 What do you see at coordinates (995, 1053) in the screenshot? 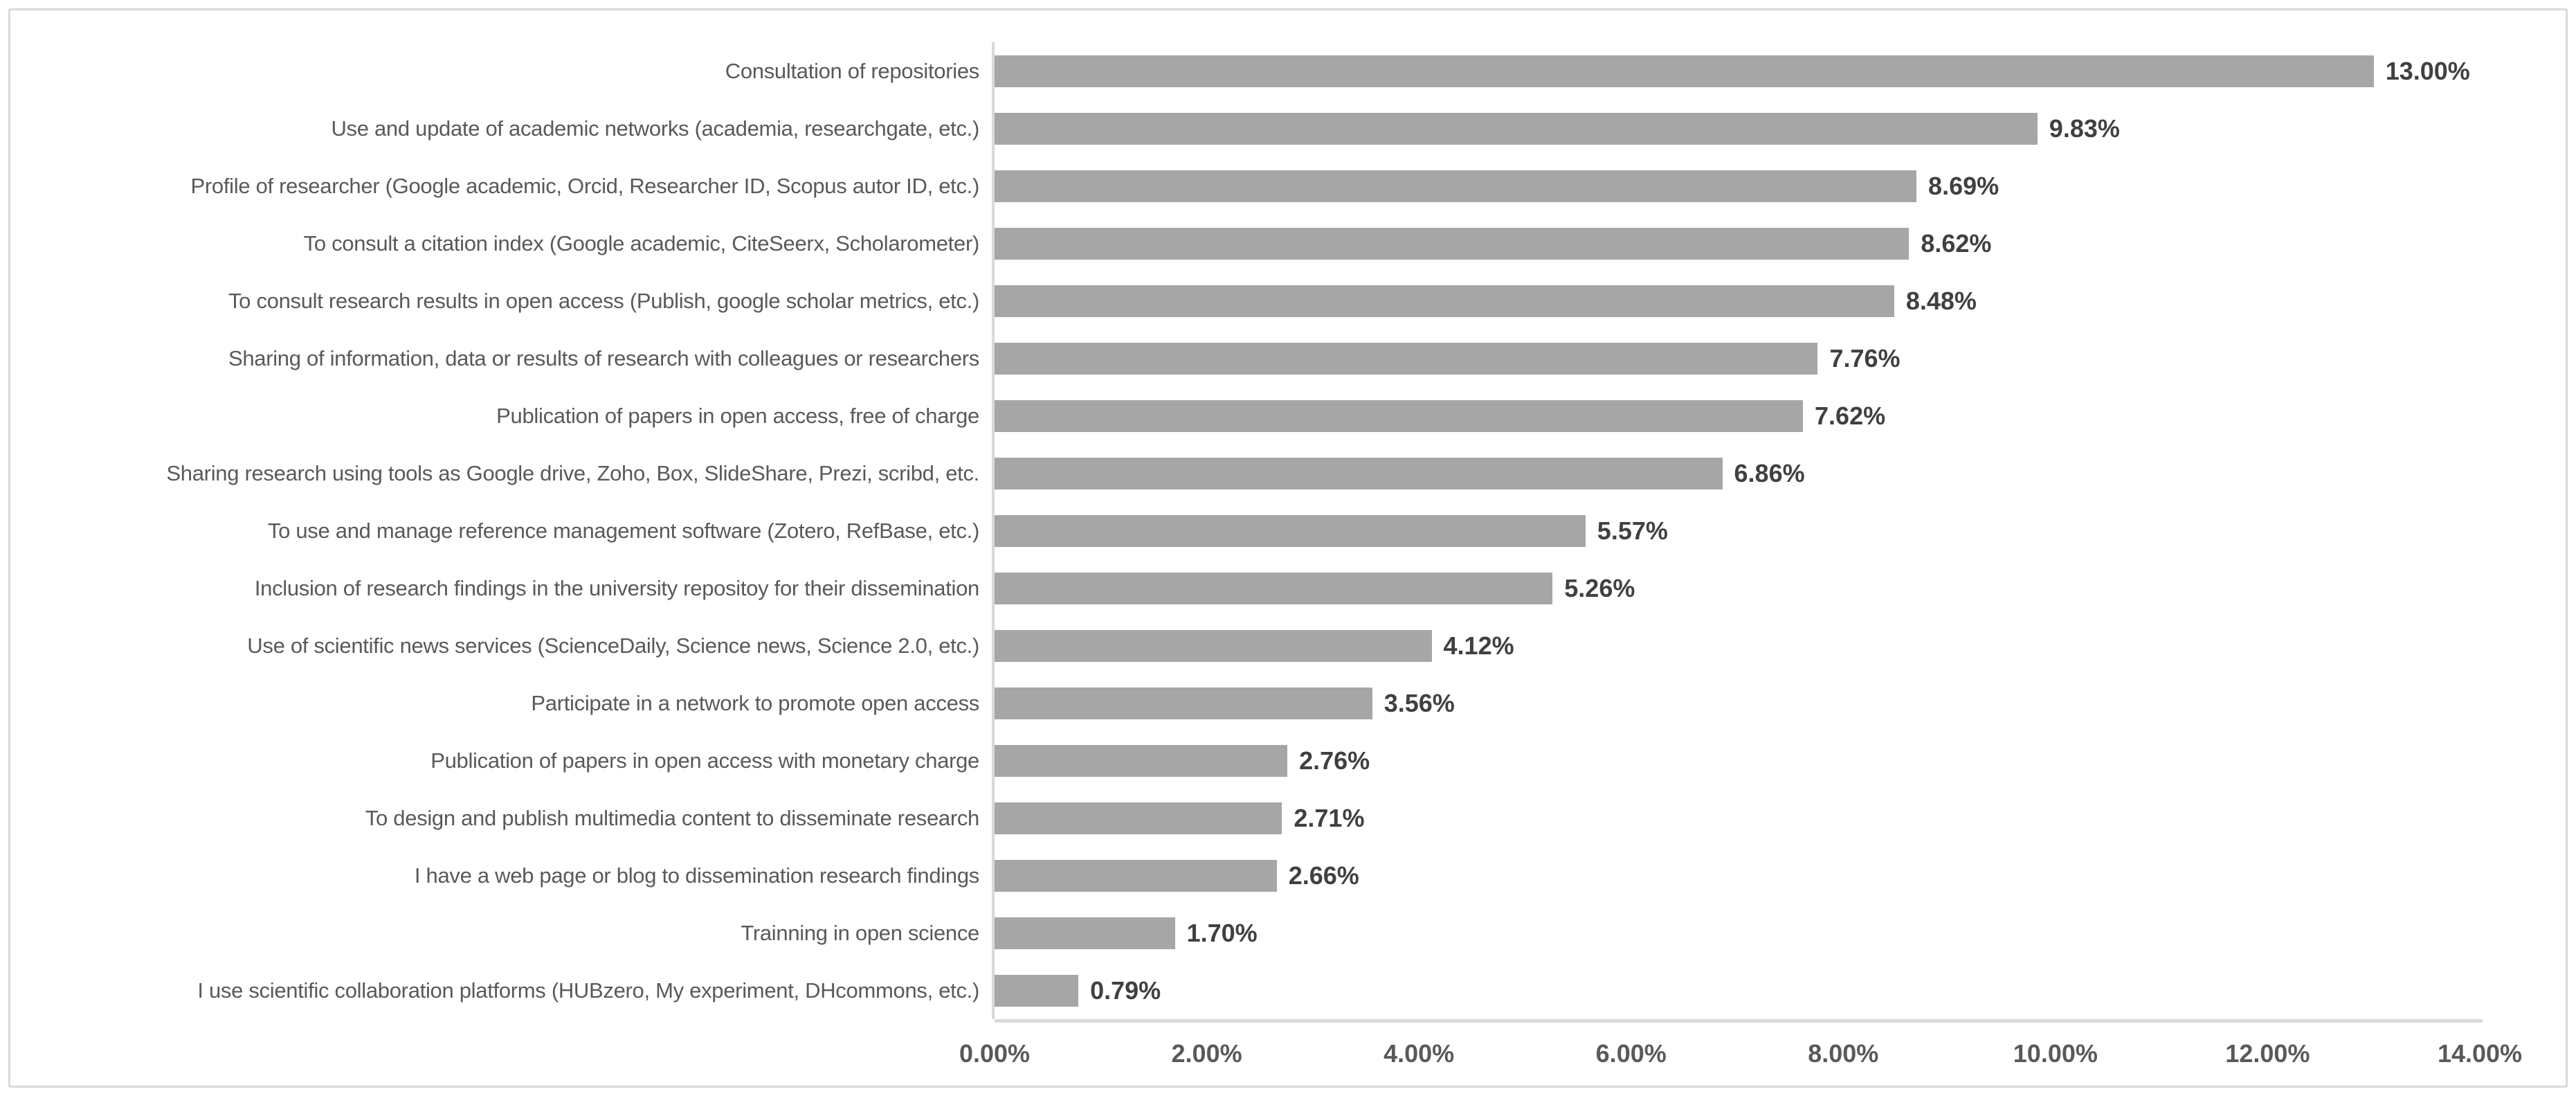
I see `x-tick-label: 0.00%` at bounding box center [995, 1053].